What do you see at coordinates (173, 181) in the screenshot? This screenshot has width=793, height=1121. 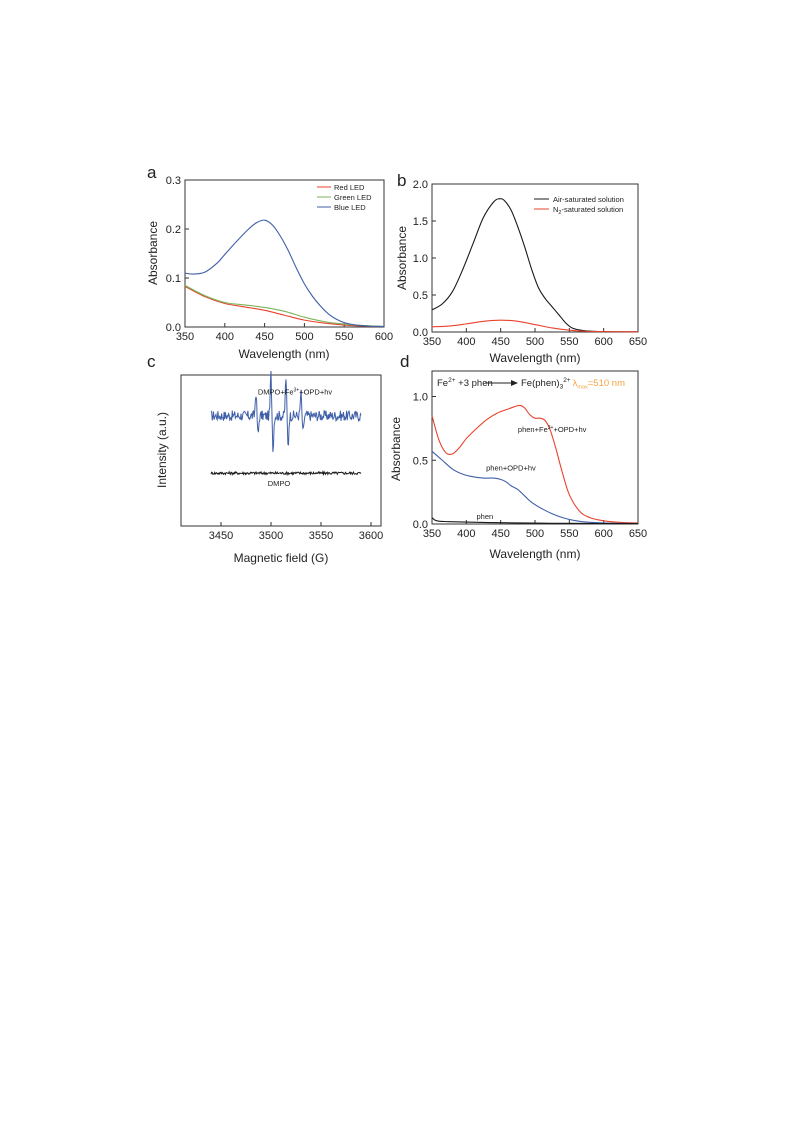 I see `panel-a-ytick-label: 0.3` at bounding box center [173, 181].